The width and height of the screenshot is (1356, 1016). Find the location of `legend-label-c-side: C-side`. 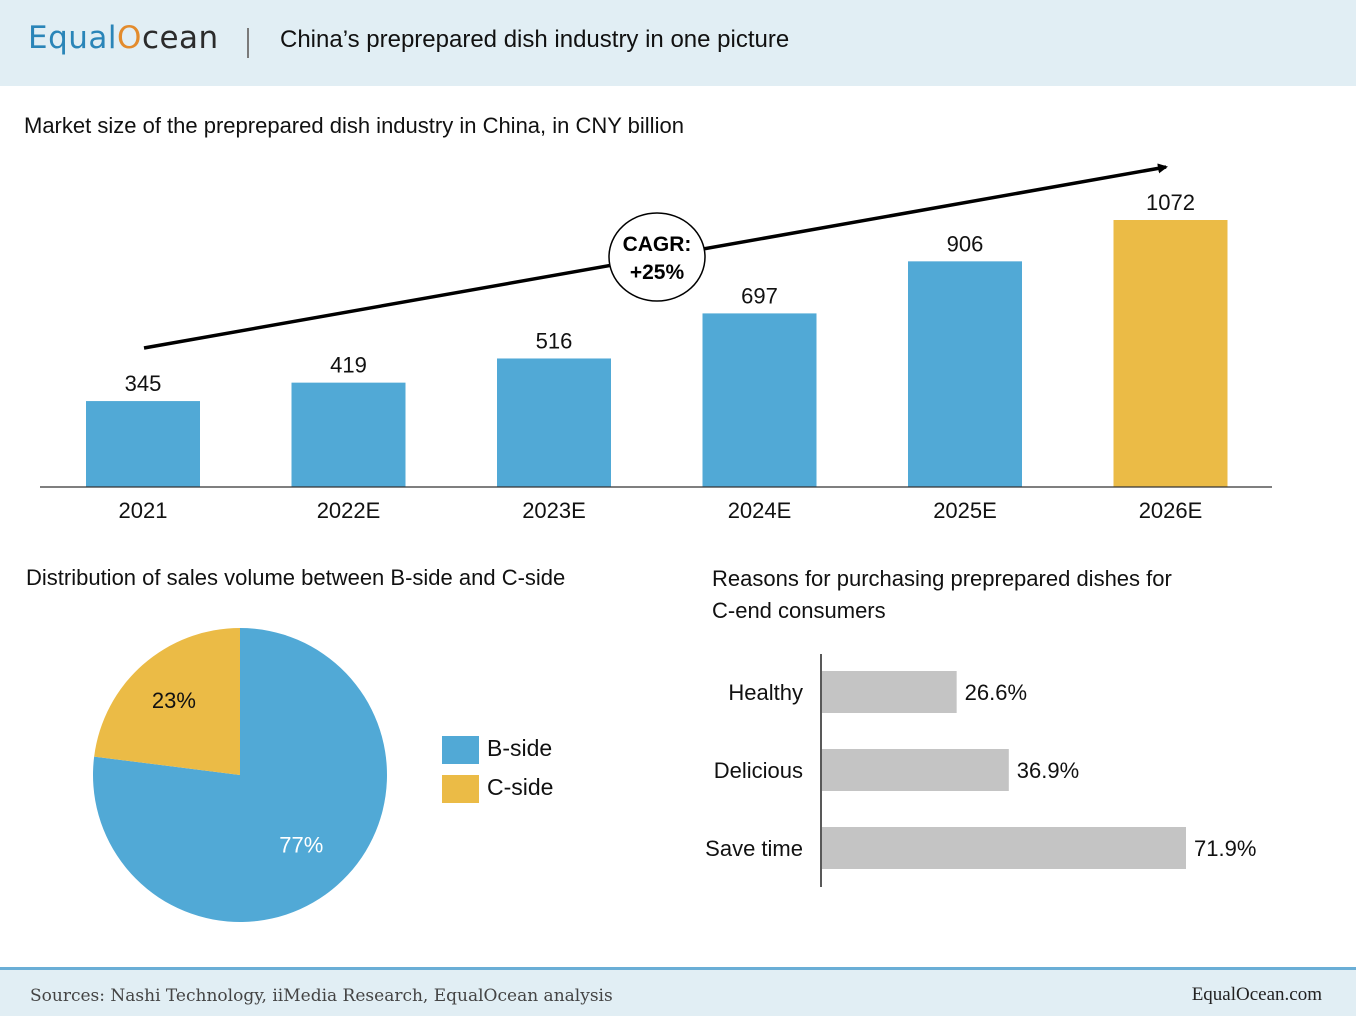

legend-label-c-side: C-side is located at coordinates (520, 787).